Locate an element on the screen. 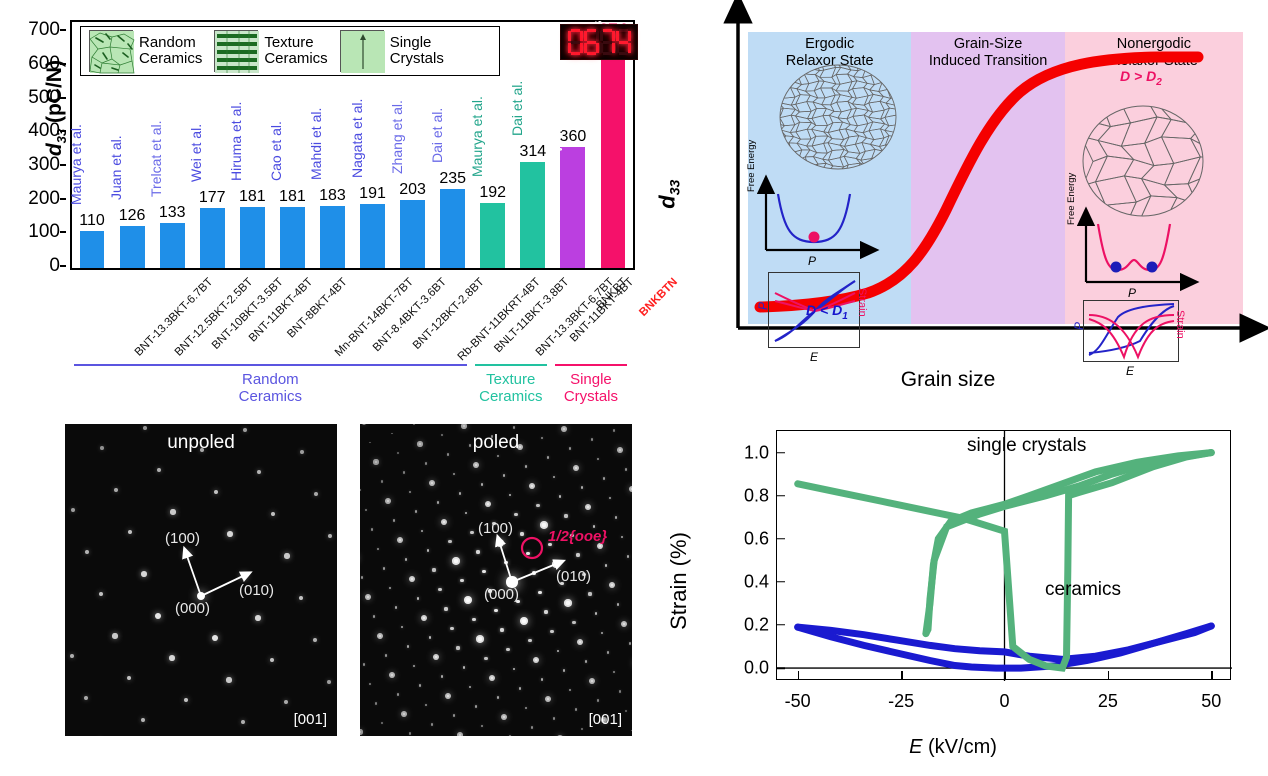  bar-6: 183 Mahdi et al. is located at coordinates (327, 188).